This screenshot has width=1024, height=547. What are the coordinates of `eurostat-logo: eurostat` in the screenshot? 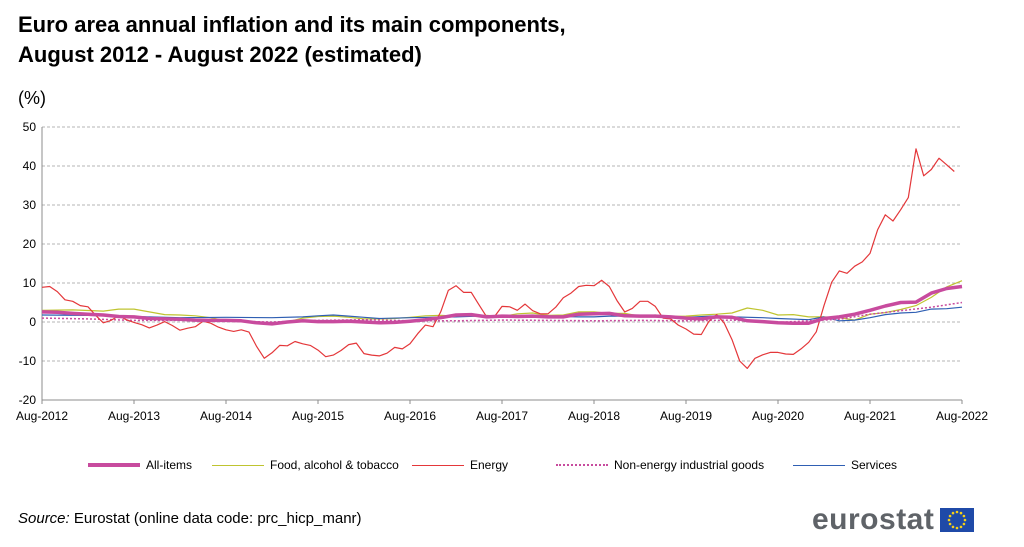 It's located at (893, 520).